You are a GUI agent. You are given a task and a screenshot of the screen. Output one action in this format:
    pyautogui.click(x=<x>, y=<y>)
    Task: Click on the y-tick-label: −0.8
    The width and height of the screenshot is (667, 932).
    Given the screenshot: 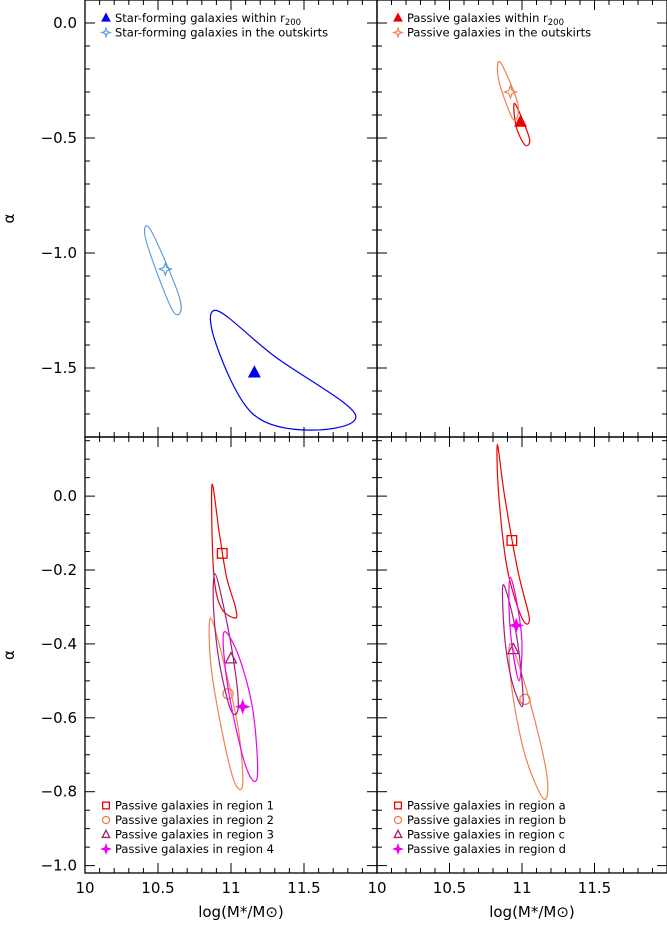 What is the action you would take?
    pyautogui.click(x=59, y=792)
    